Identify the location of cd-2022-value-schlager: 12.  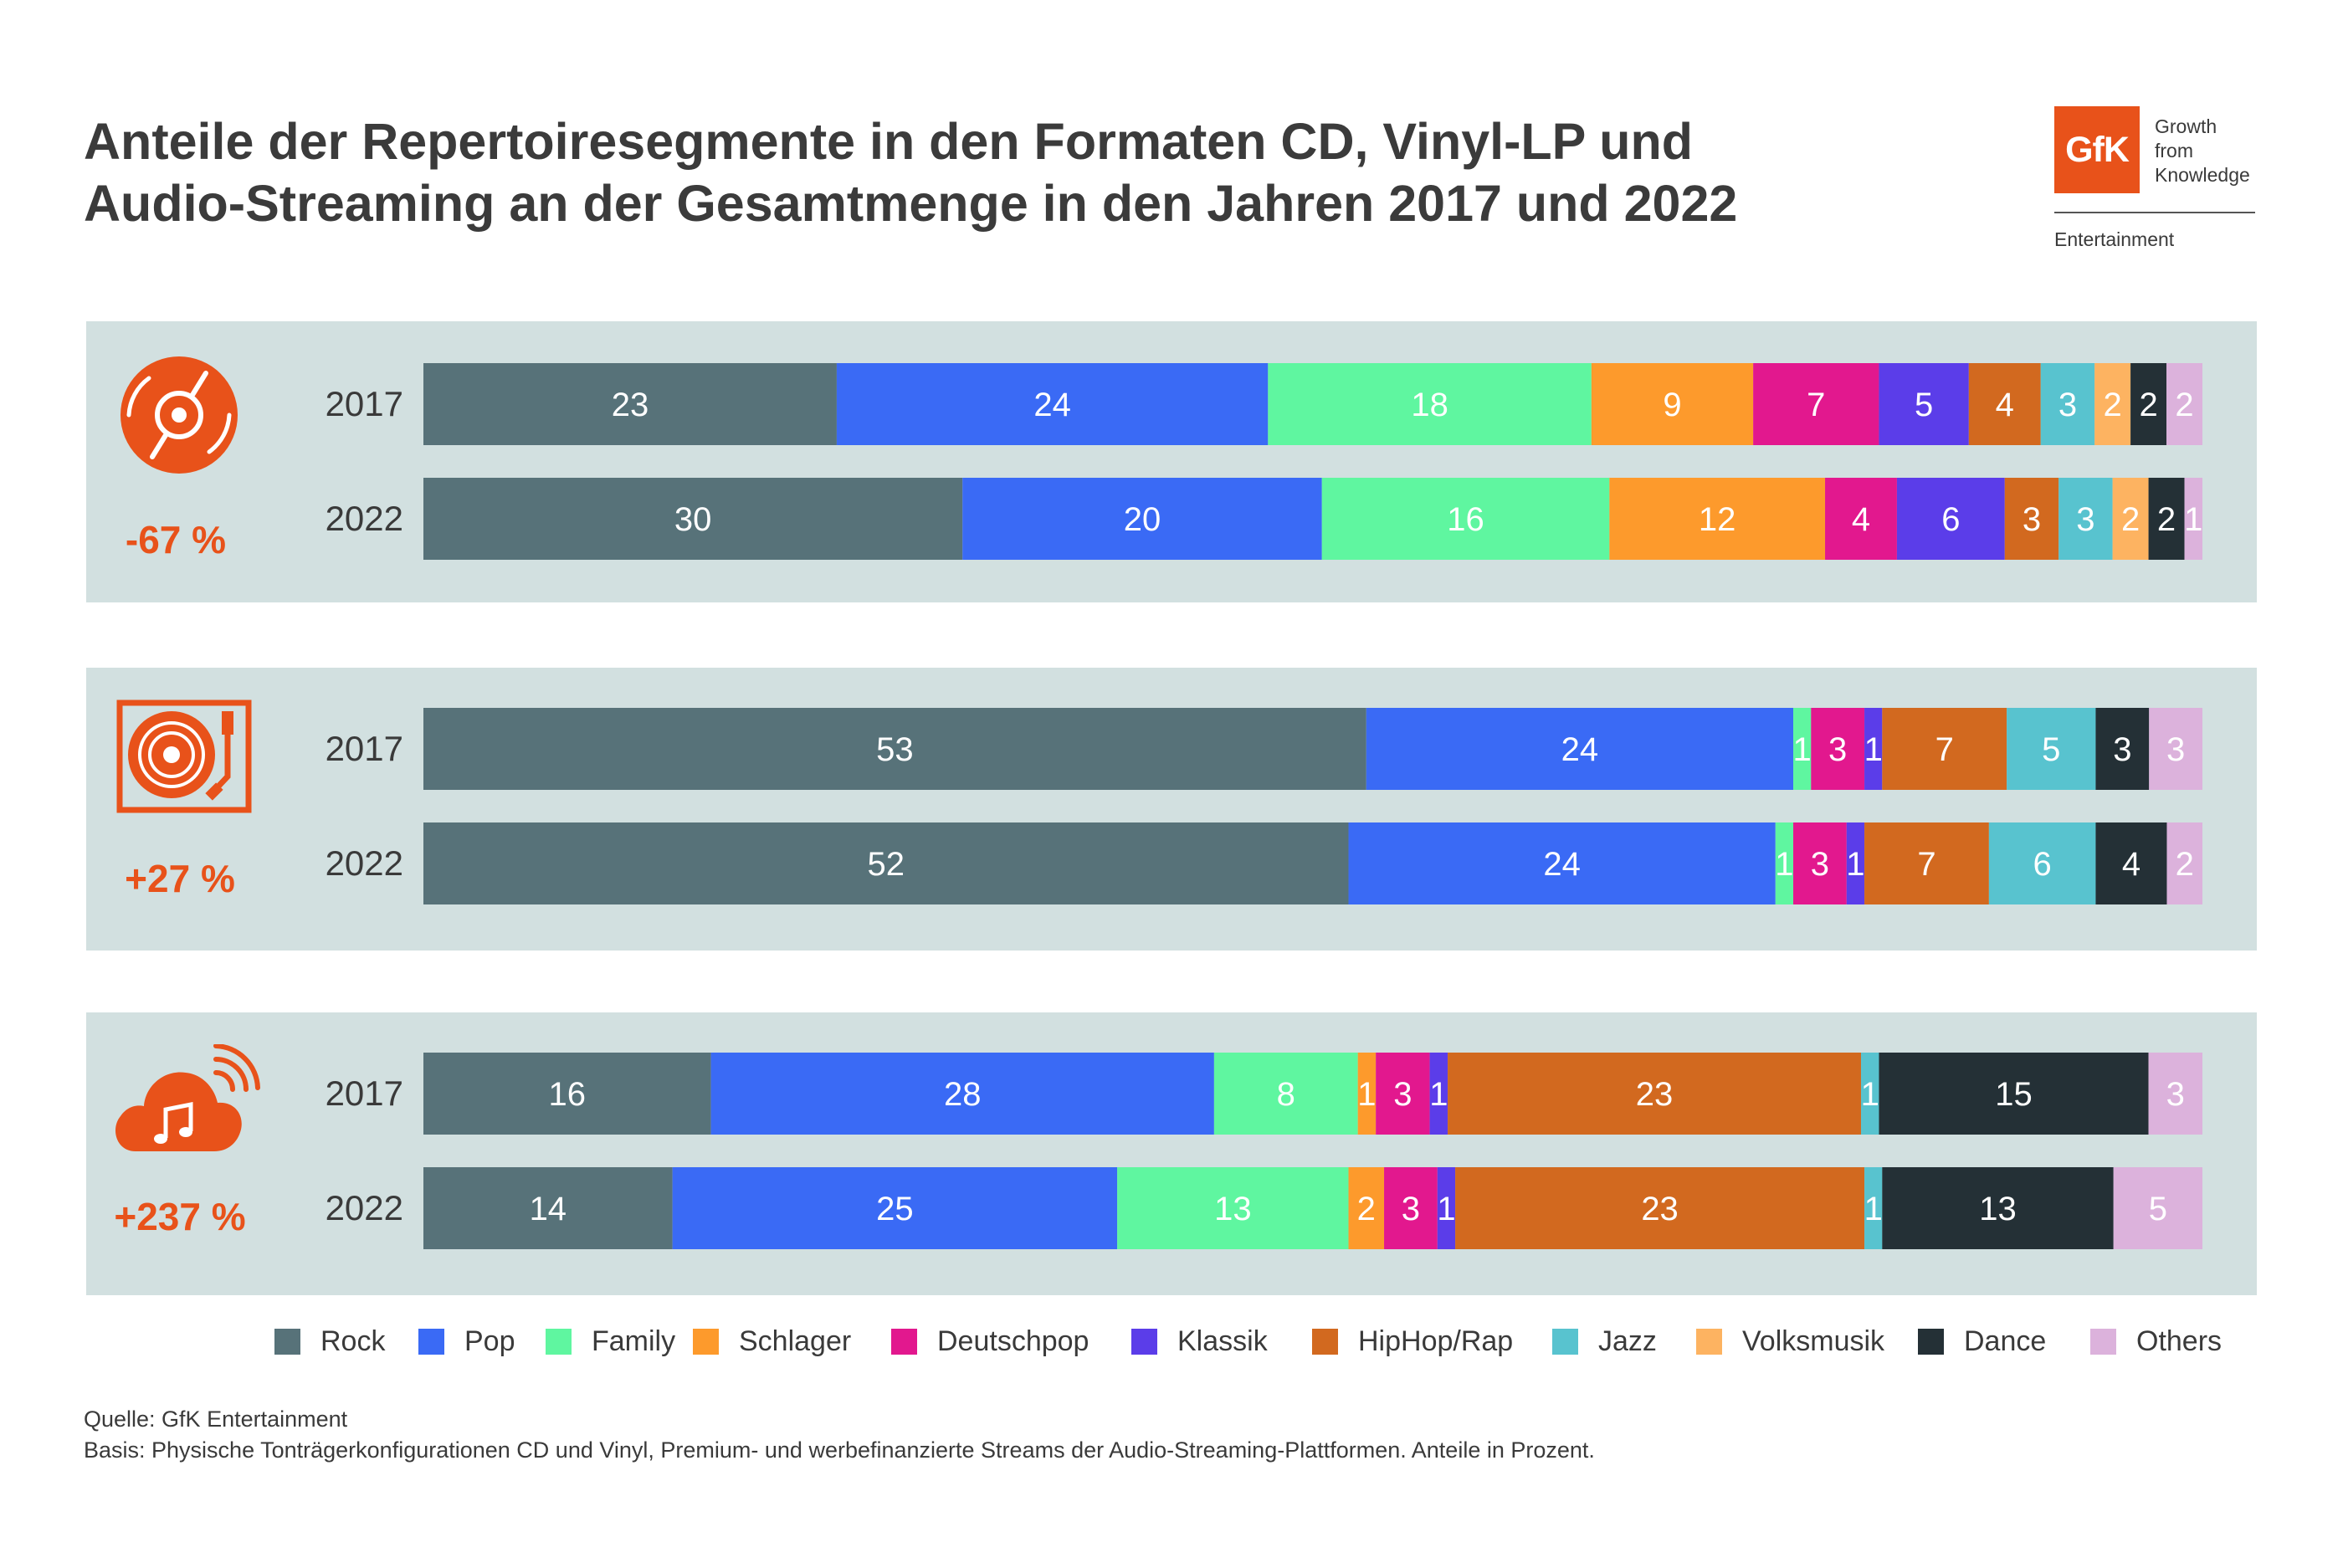
(1717, 519).